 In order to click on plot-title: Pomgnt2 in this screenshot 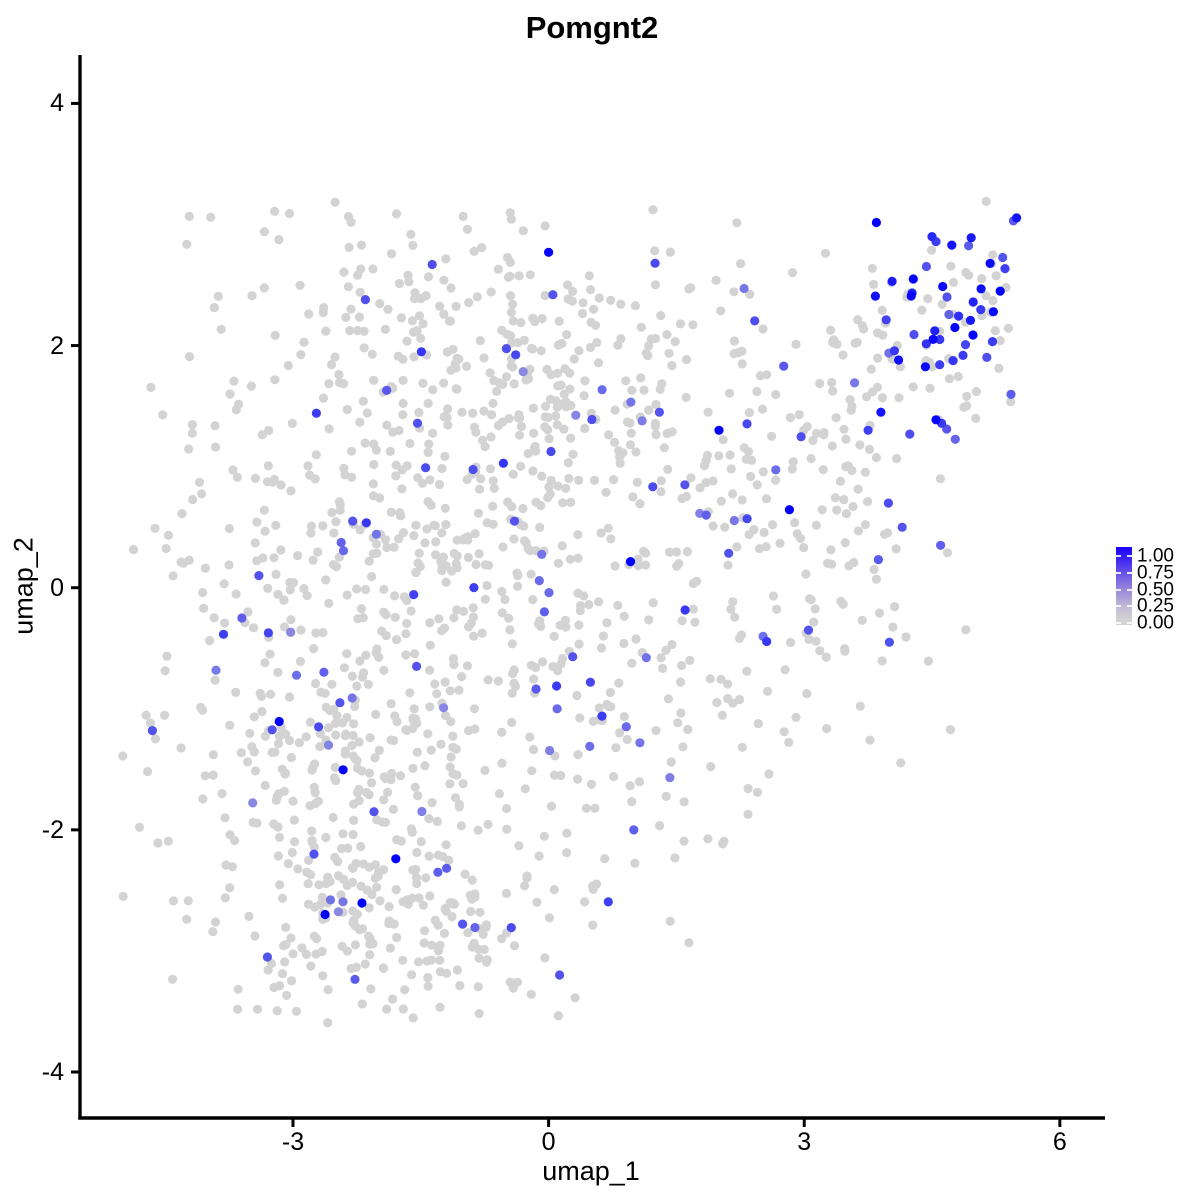, I will do `click(592, 27)`.